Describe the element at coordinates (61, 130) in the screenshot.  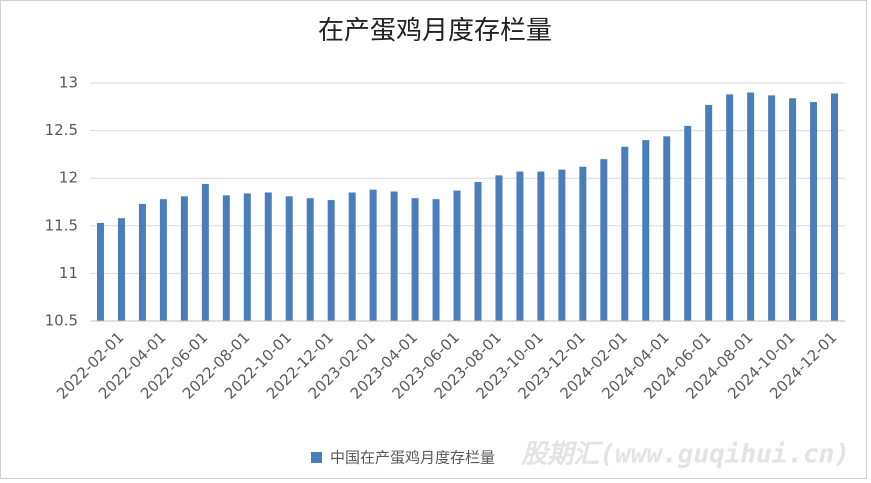
I see `y-tick-label: 12.5` at that location.